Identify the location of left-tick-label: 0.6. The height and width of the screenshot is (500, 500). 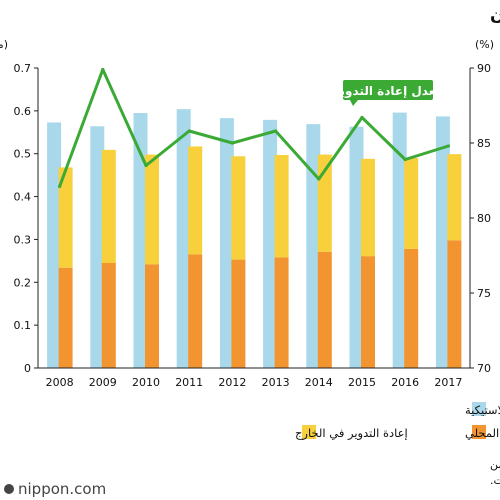
(23, 111).